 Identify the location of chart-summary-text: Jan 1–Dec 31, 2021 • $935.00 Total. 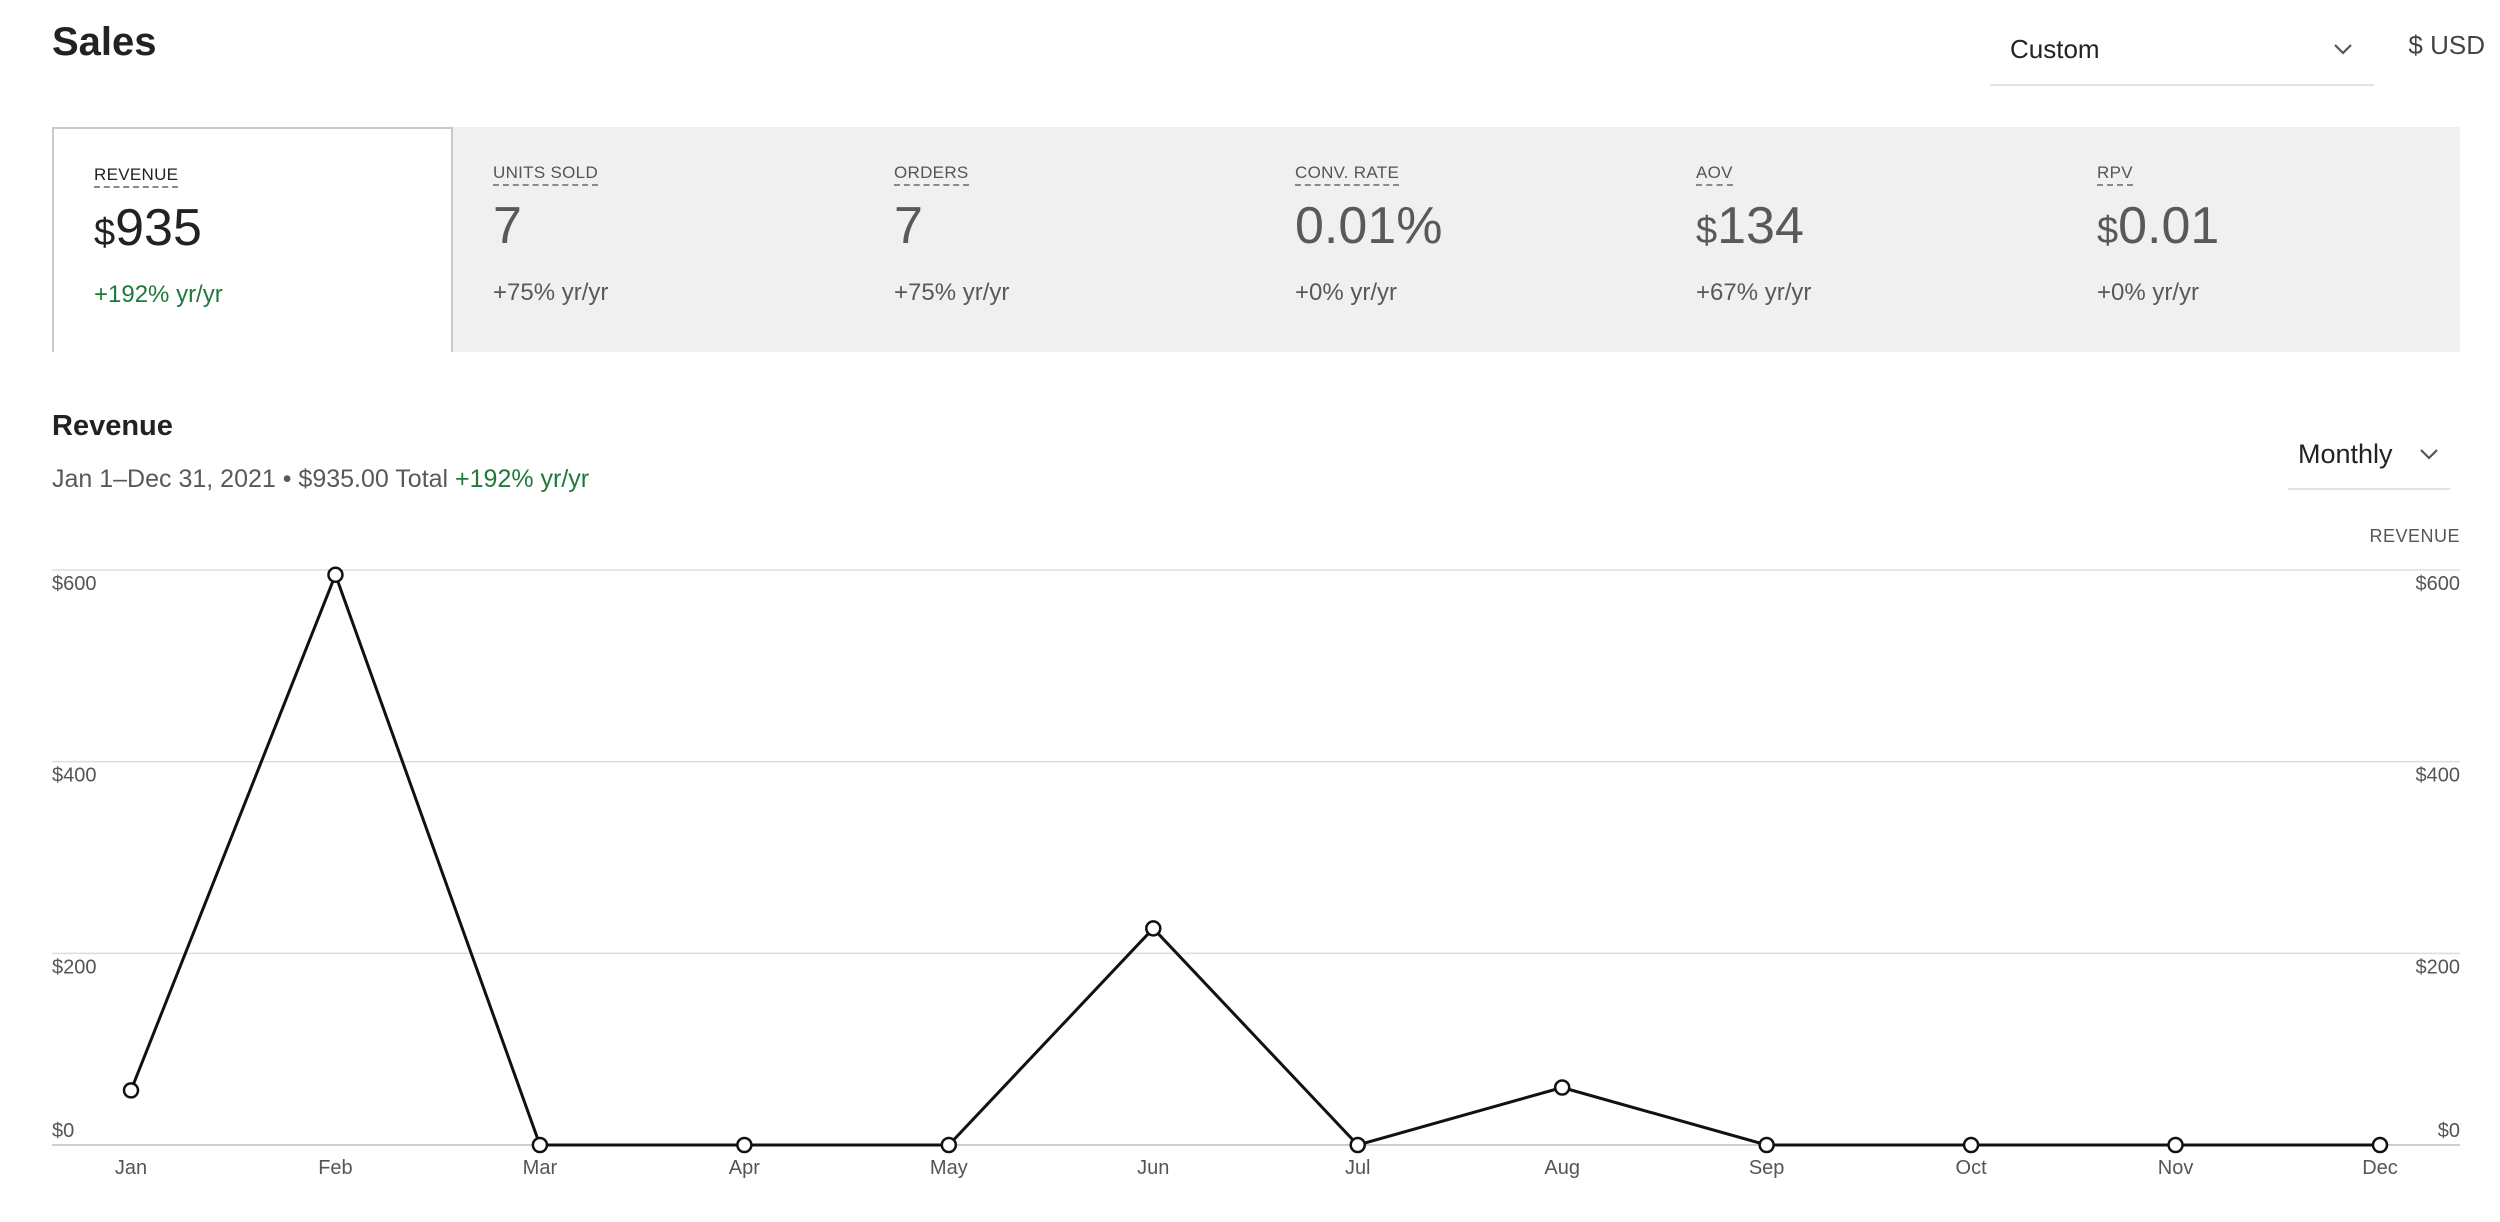
(250, 479).